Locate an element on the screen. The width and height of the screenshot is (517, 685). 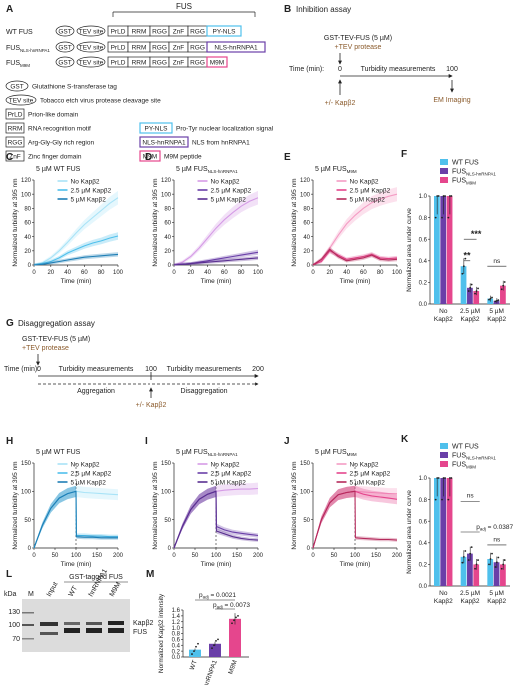
domain-label-tev-site-2: TEV site is located at coordinates (91, 63).